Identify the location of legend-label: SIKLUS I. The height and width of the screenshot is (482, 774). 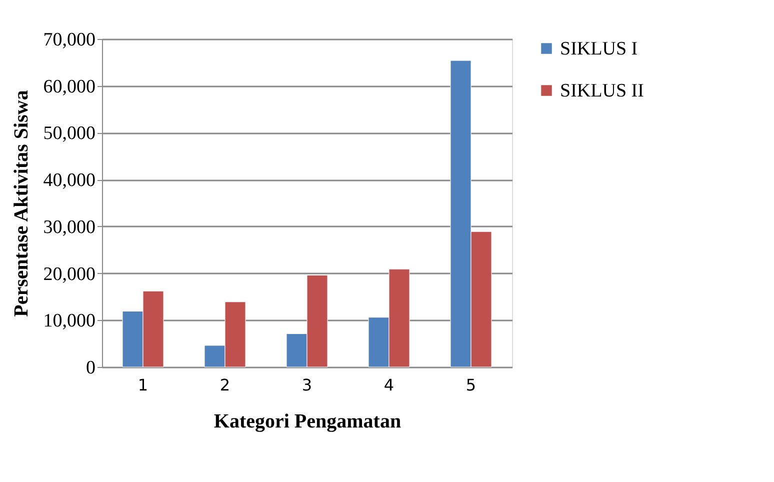
(599, 49).